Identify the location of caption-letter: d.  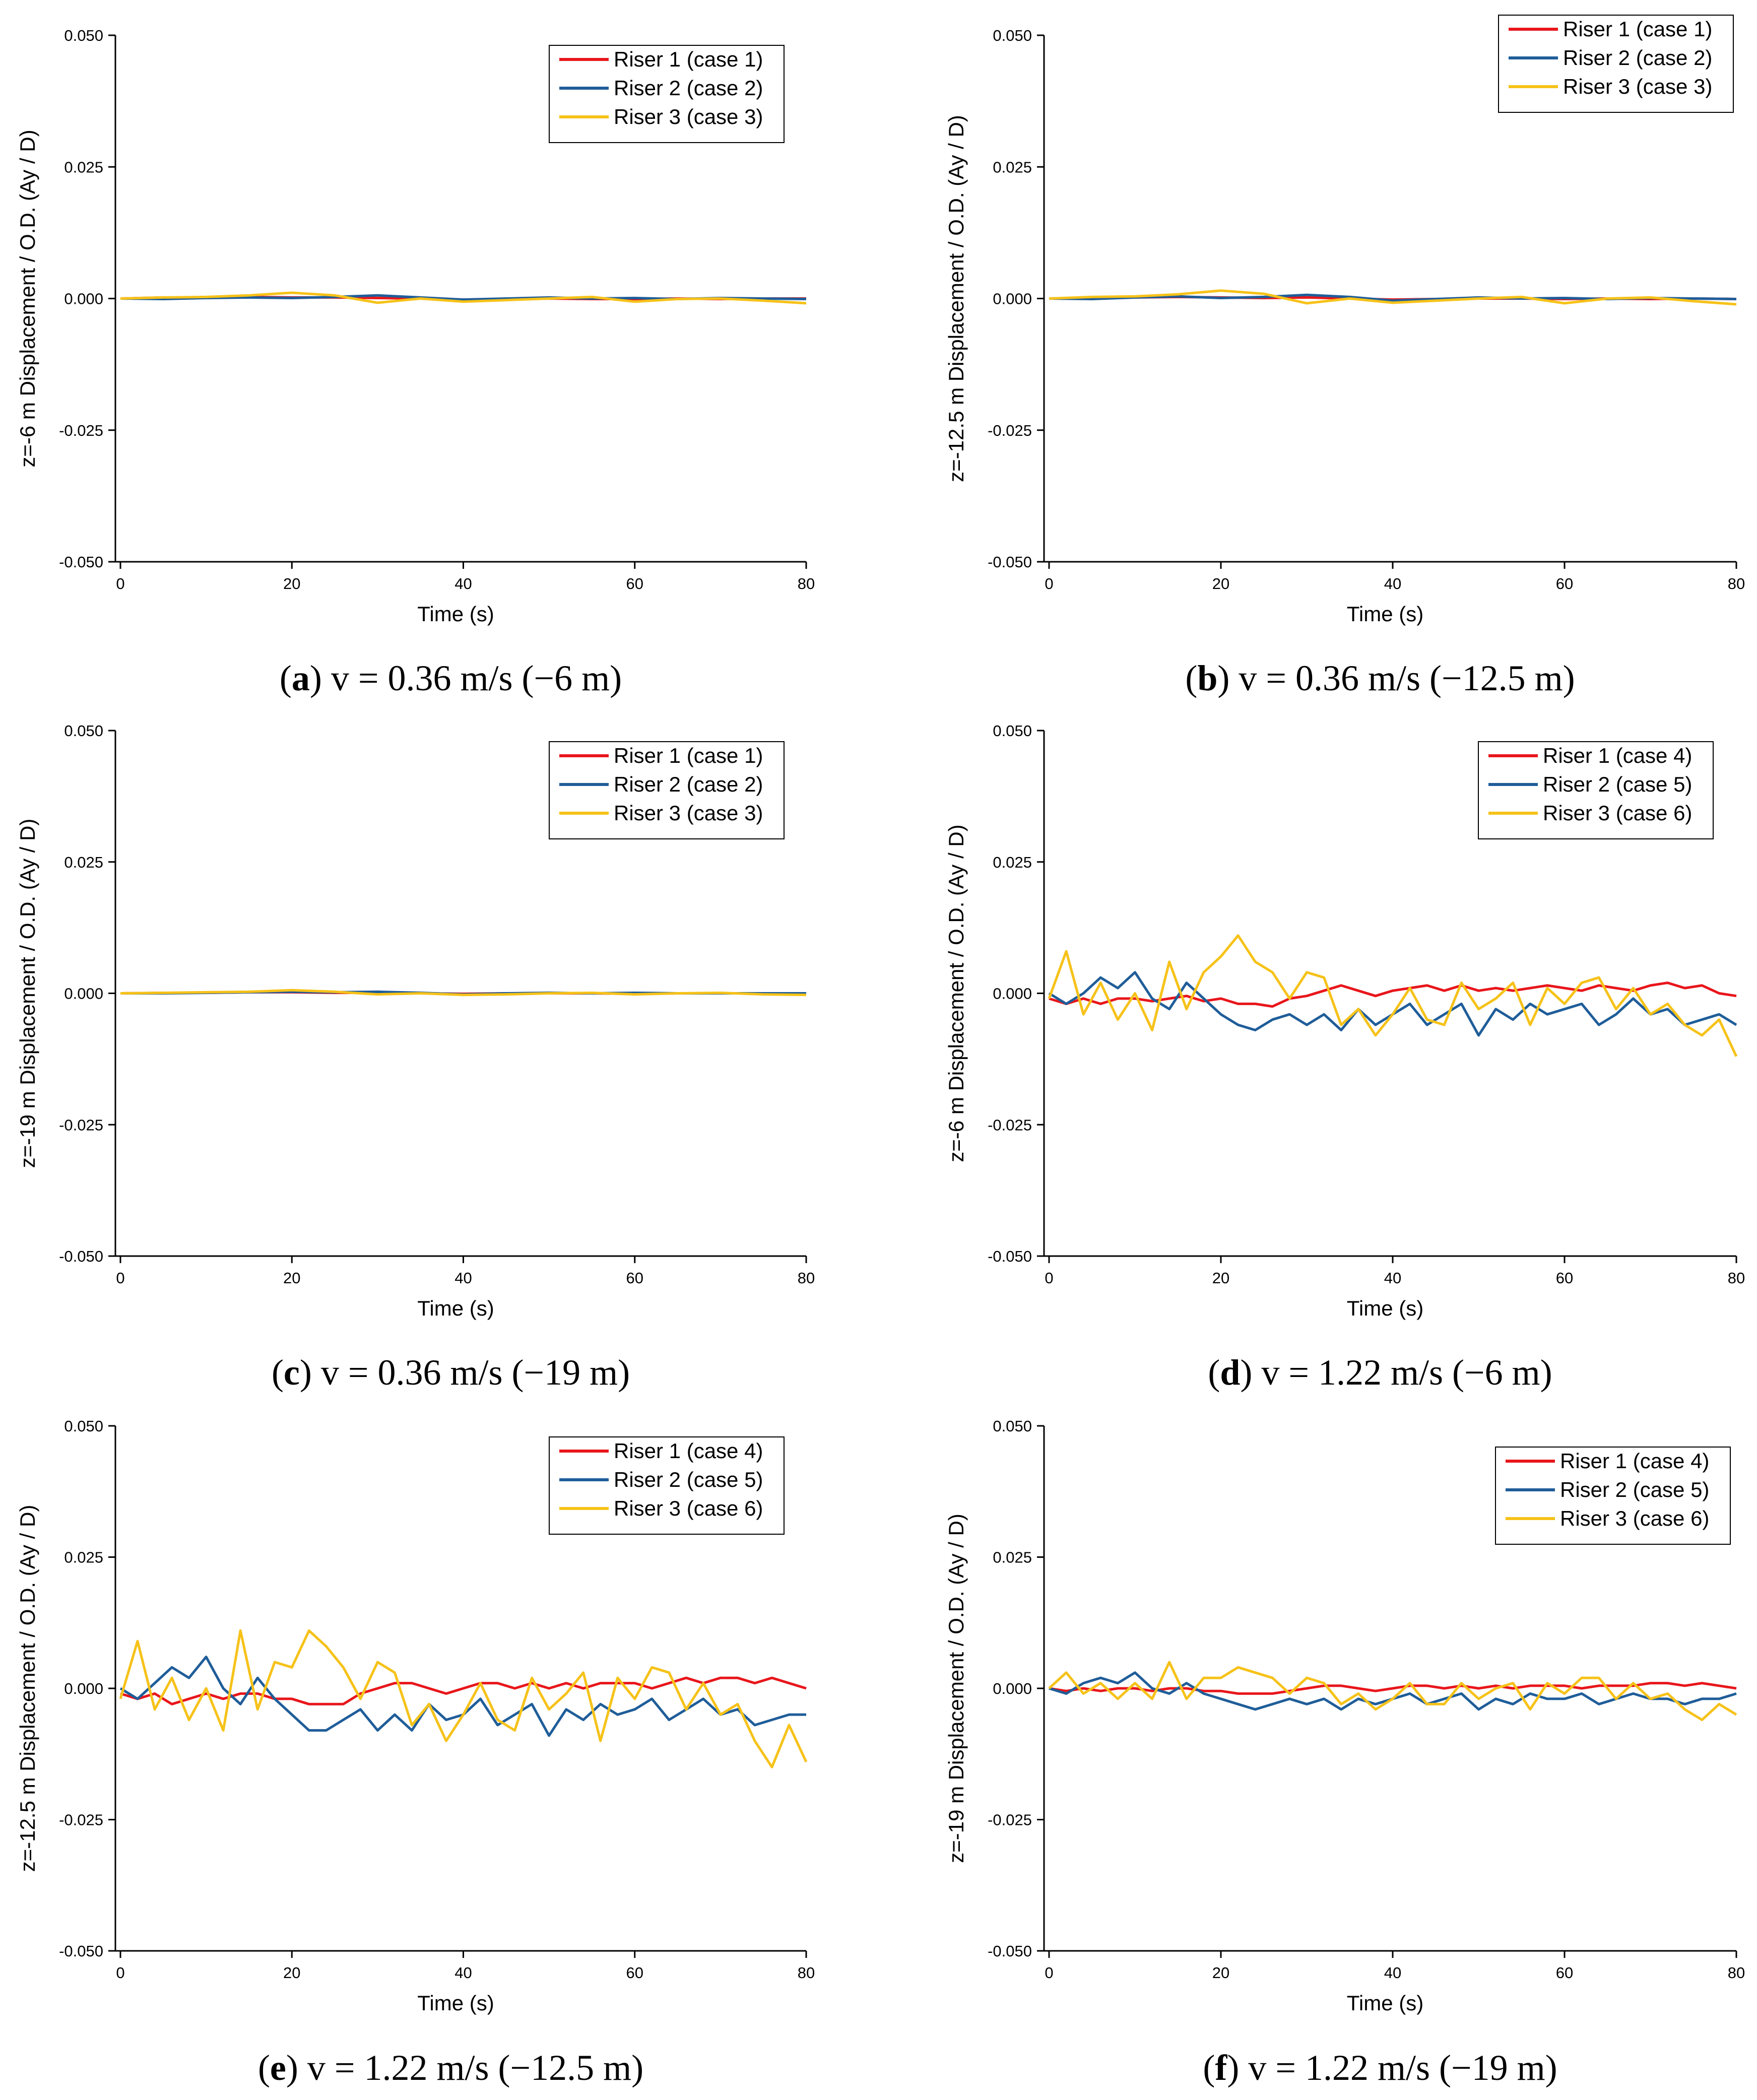
(1230, 1372).